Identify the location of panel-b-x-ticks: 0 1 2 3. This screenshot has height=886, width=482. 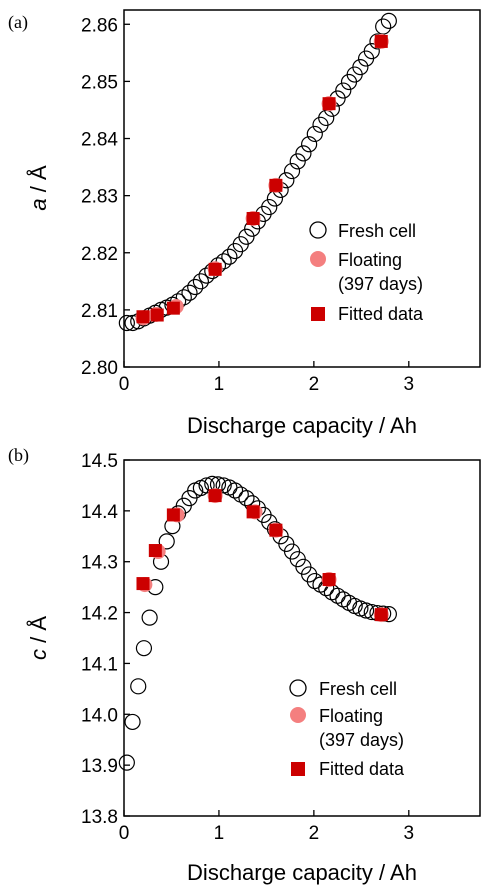
(266, 827).